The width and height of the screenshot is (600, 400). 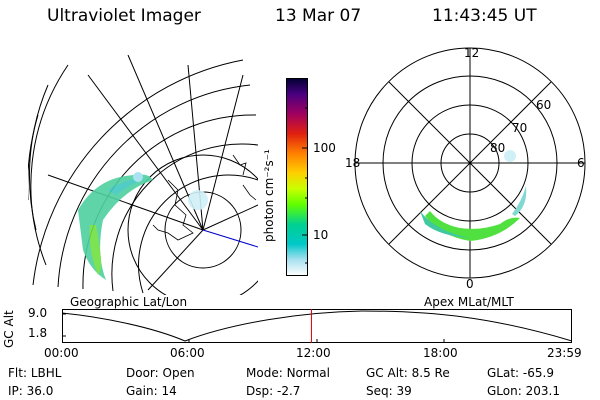 I want to click on timeline-xtick-00: 00:00, so click(x=61, y=353).